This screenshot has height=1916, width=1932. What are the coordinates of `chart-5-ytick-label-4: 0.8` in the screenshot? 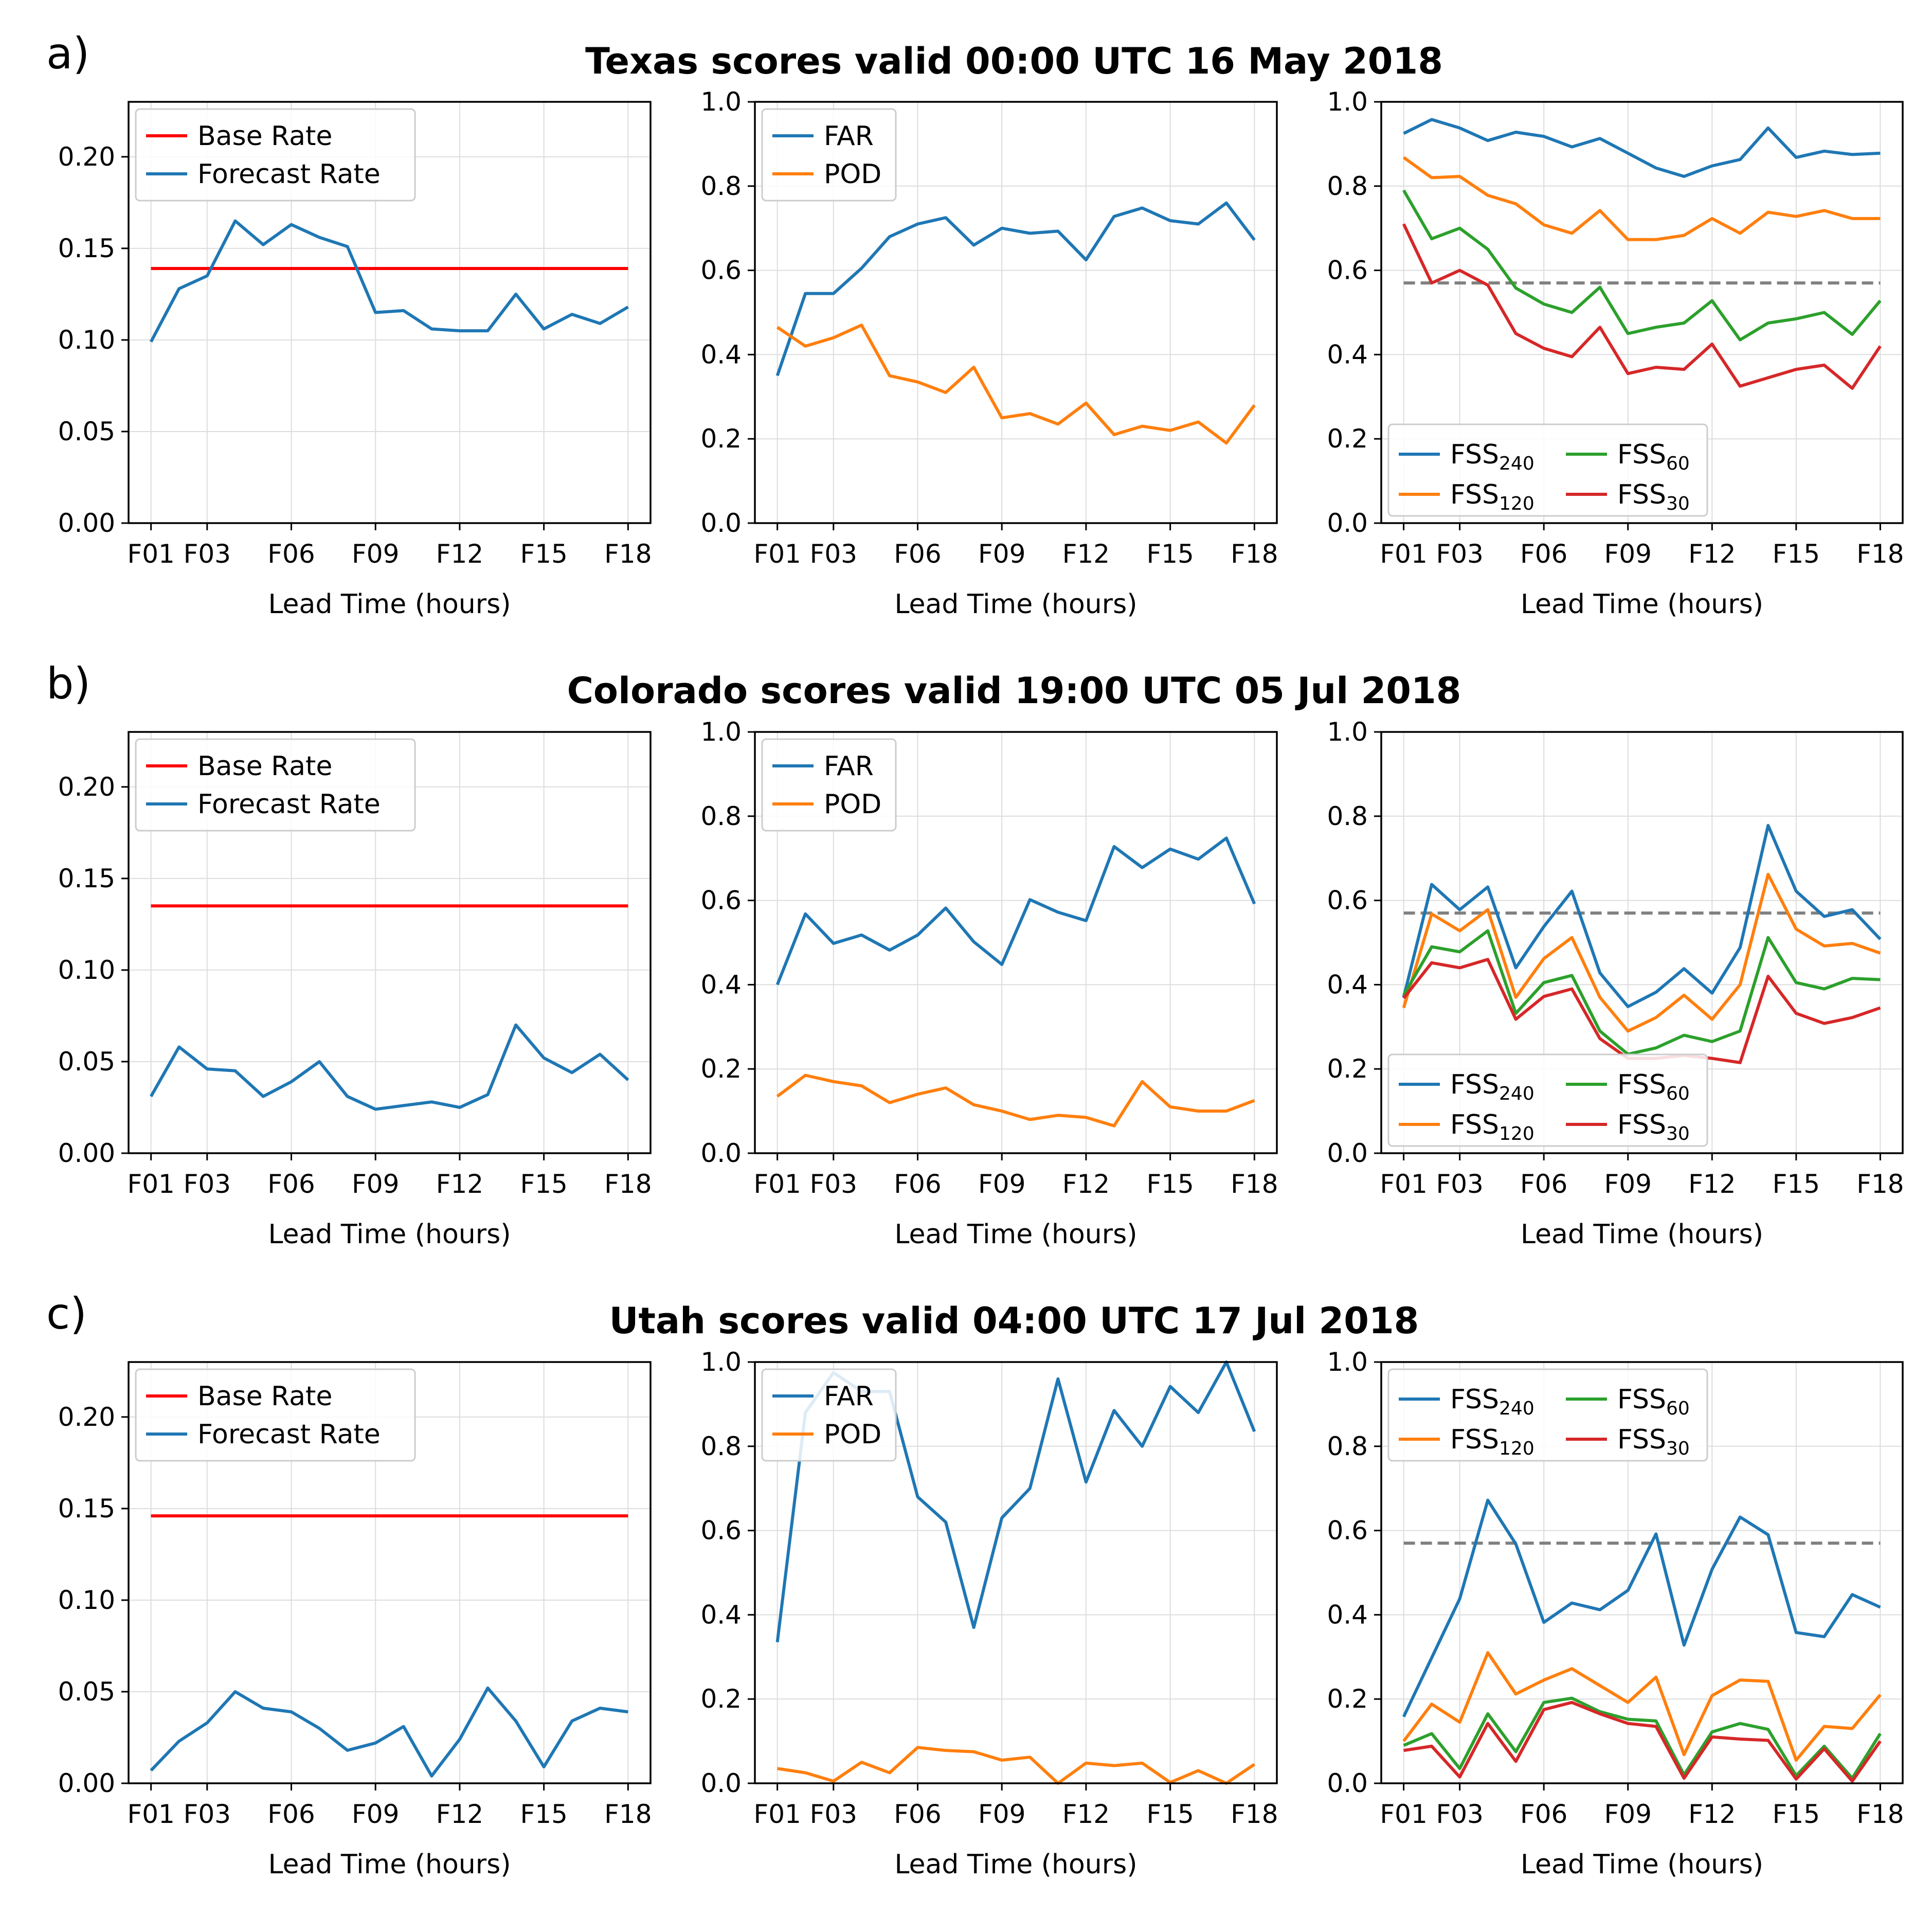 It's located at (721, 816).